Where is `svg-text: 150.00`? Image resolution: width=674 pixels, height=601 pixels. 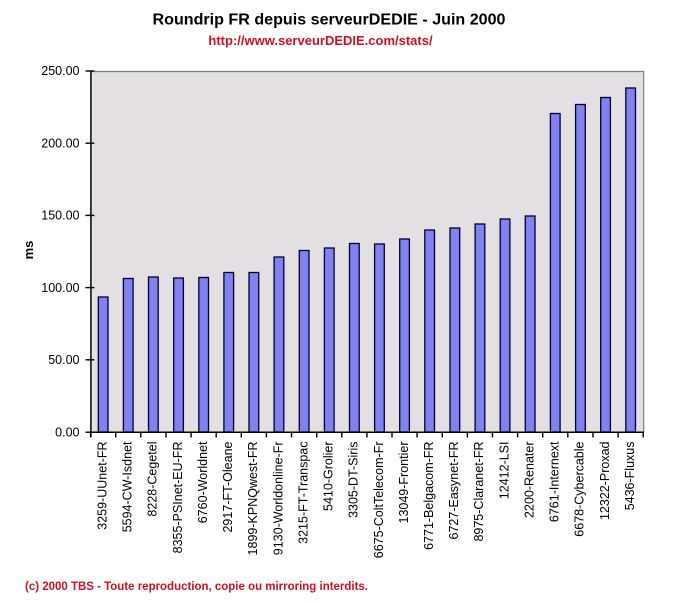 svg-text: 150.00 is located at coordinates (60, 216).